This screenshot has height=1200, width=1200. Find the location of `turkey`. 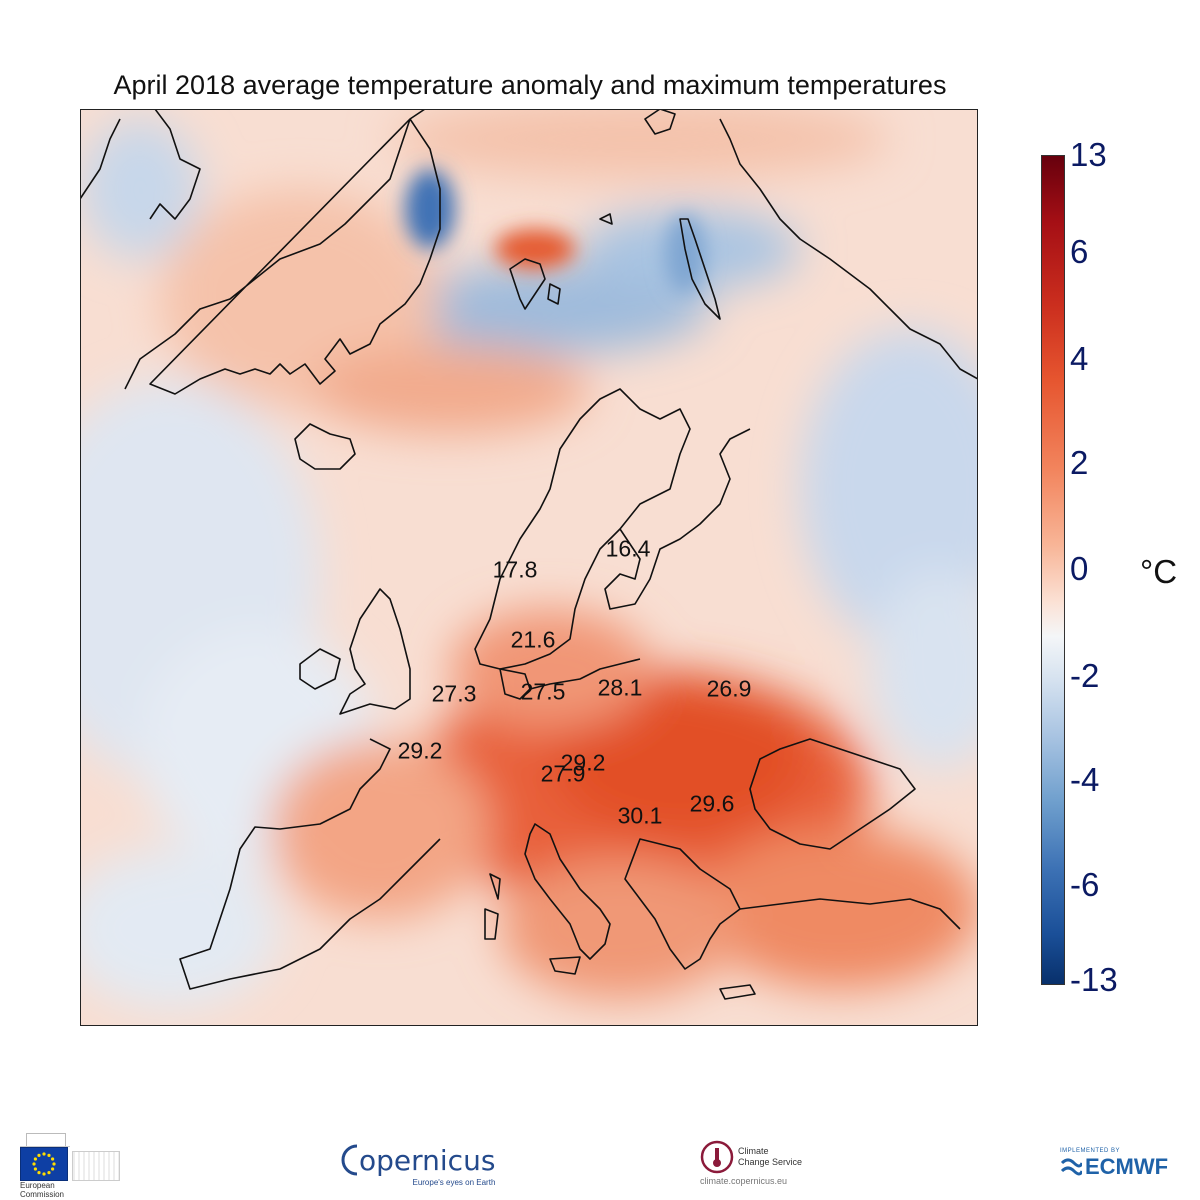

turkey is located at coordinates (850, 914).